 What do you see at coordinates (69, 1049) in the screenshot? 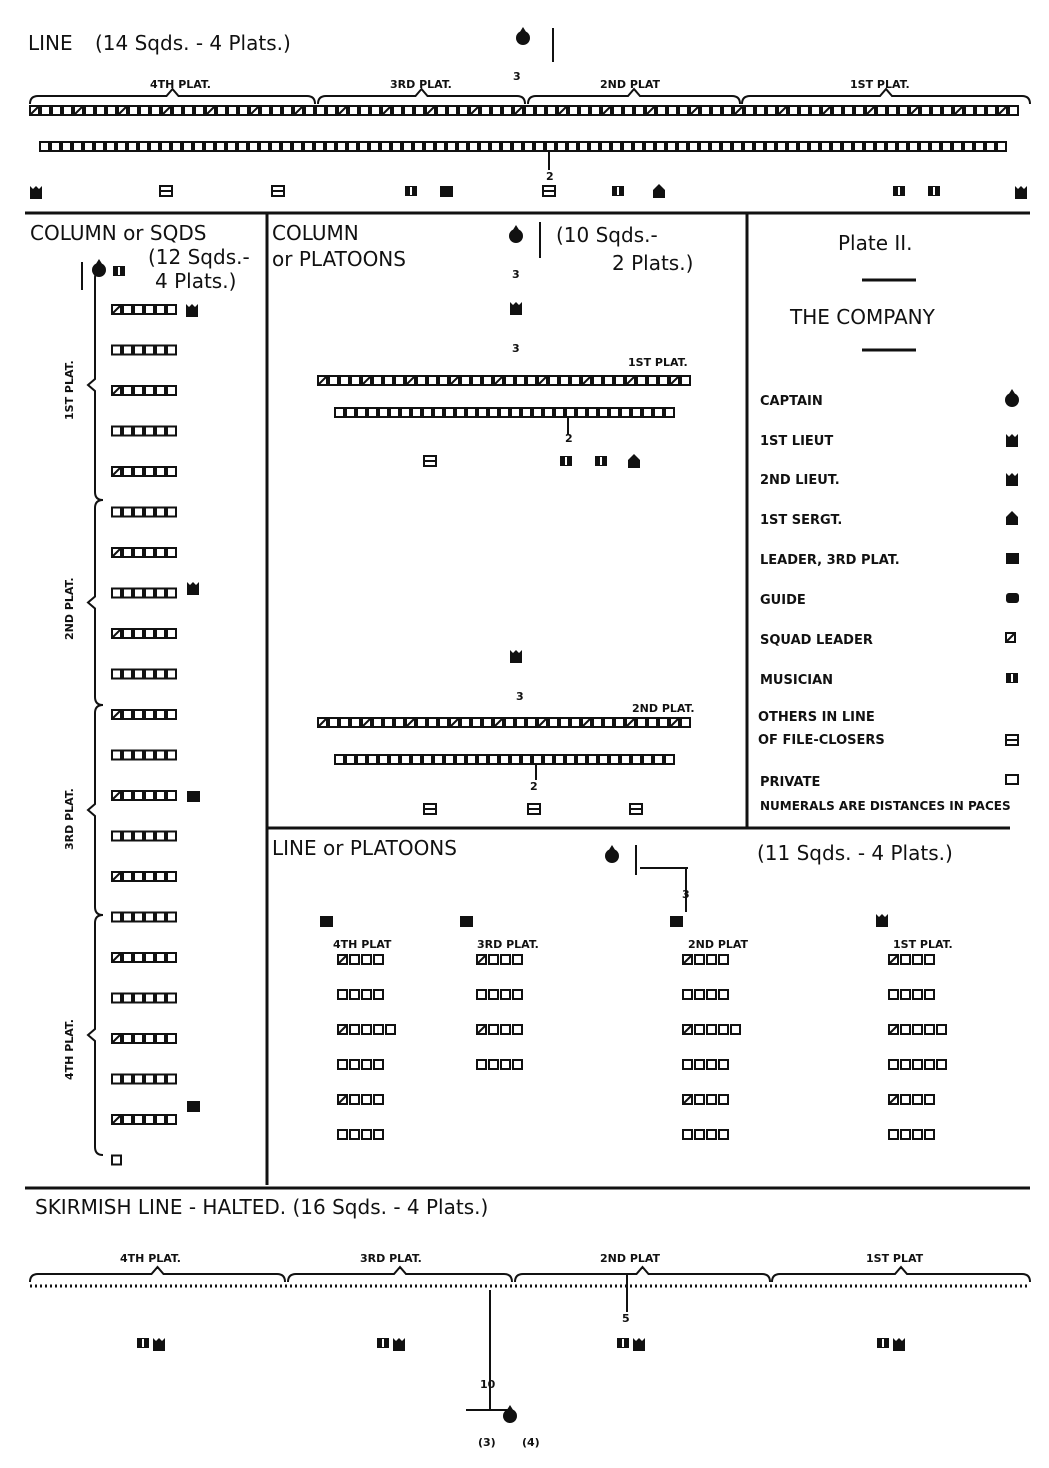
I see `column-plat-label: 4TH PLAT.` at bounding box center [69, 1049].